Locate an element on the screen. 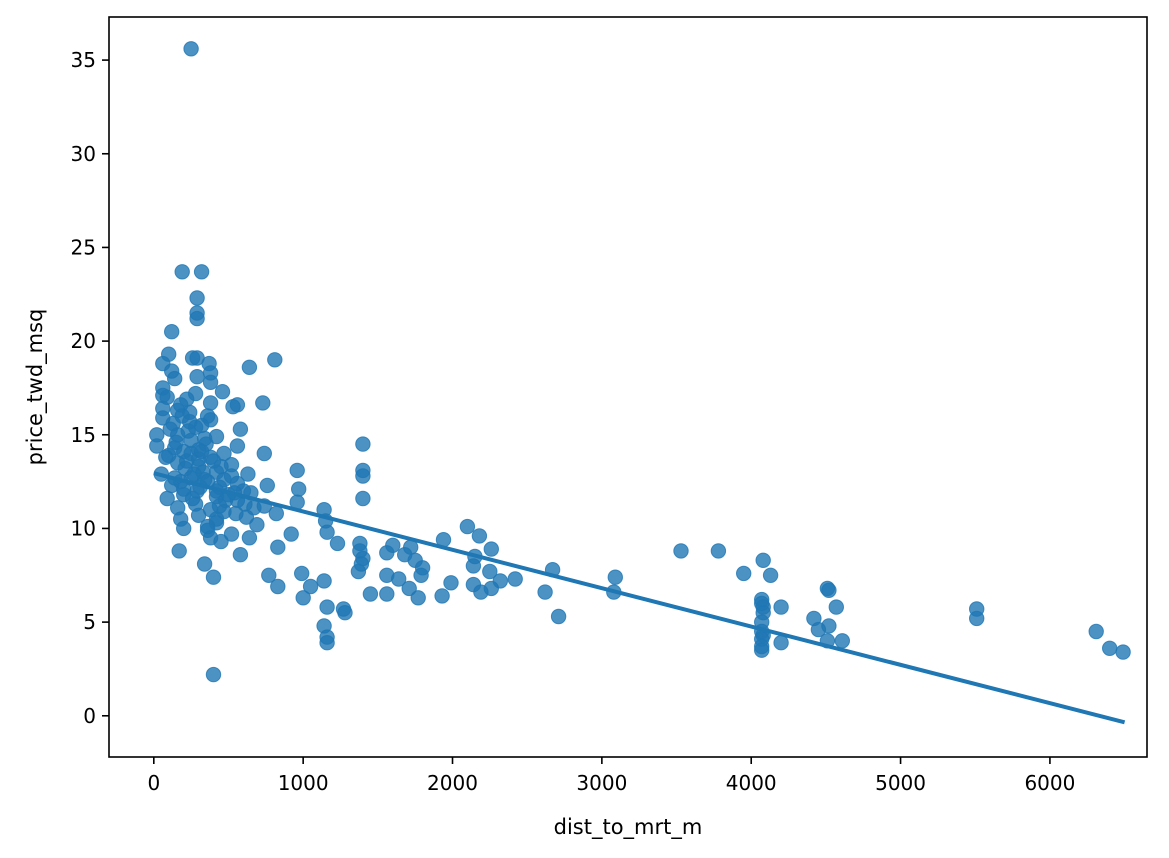  y-tick-label: 35 is located at coordinates (83, 60).